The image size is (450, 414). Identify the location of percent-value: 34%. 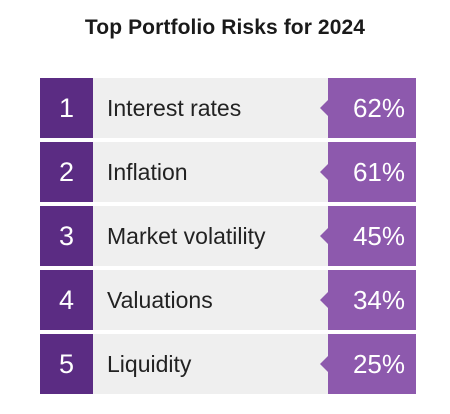
(368, 300).